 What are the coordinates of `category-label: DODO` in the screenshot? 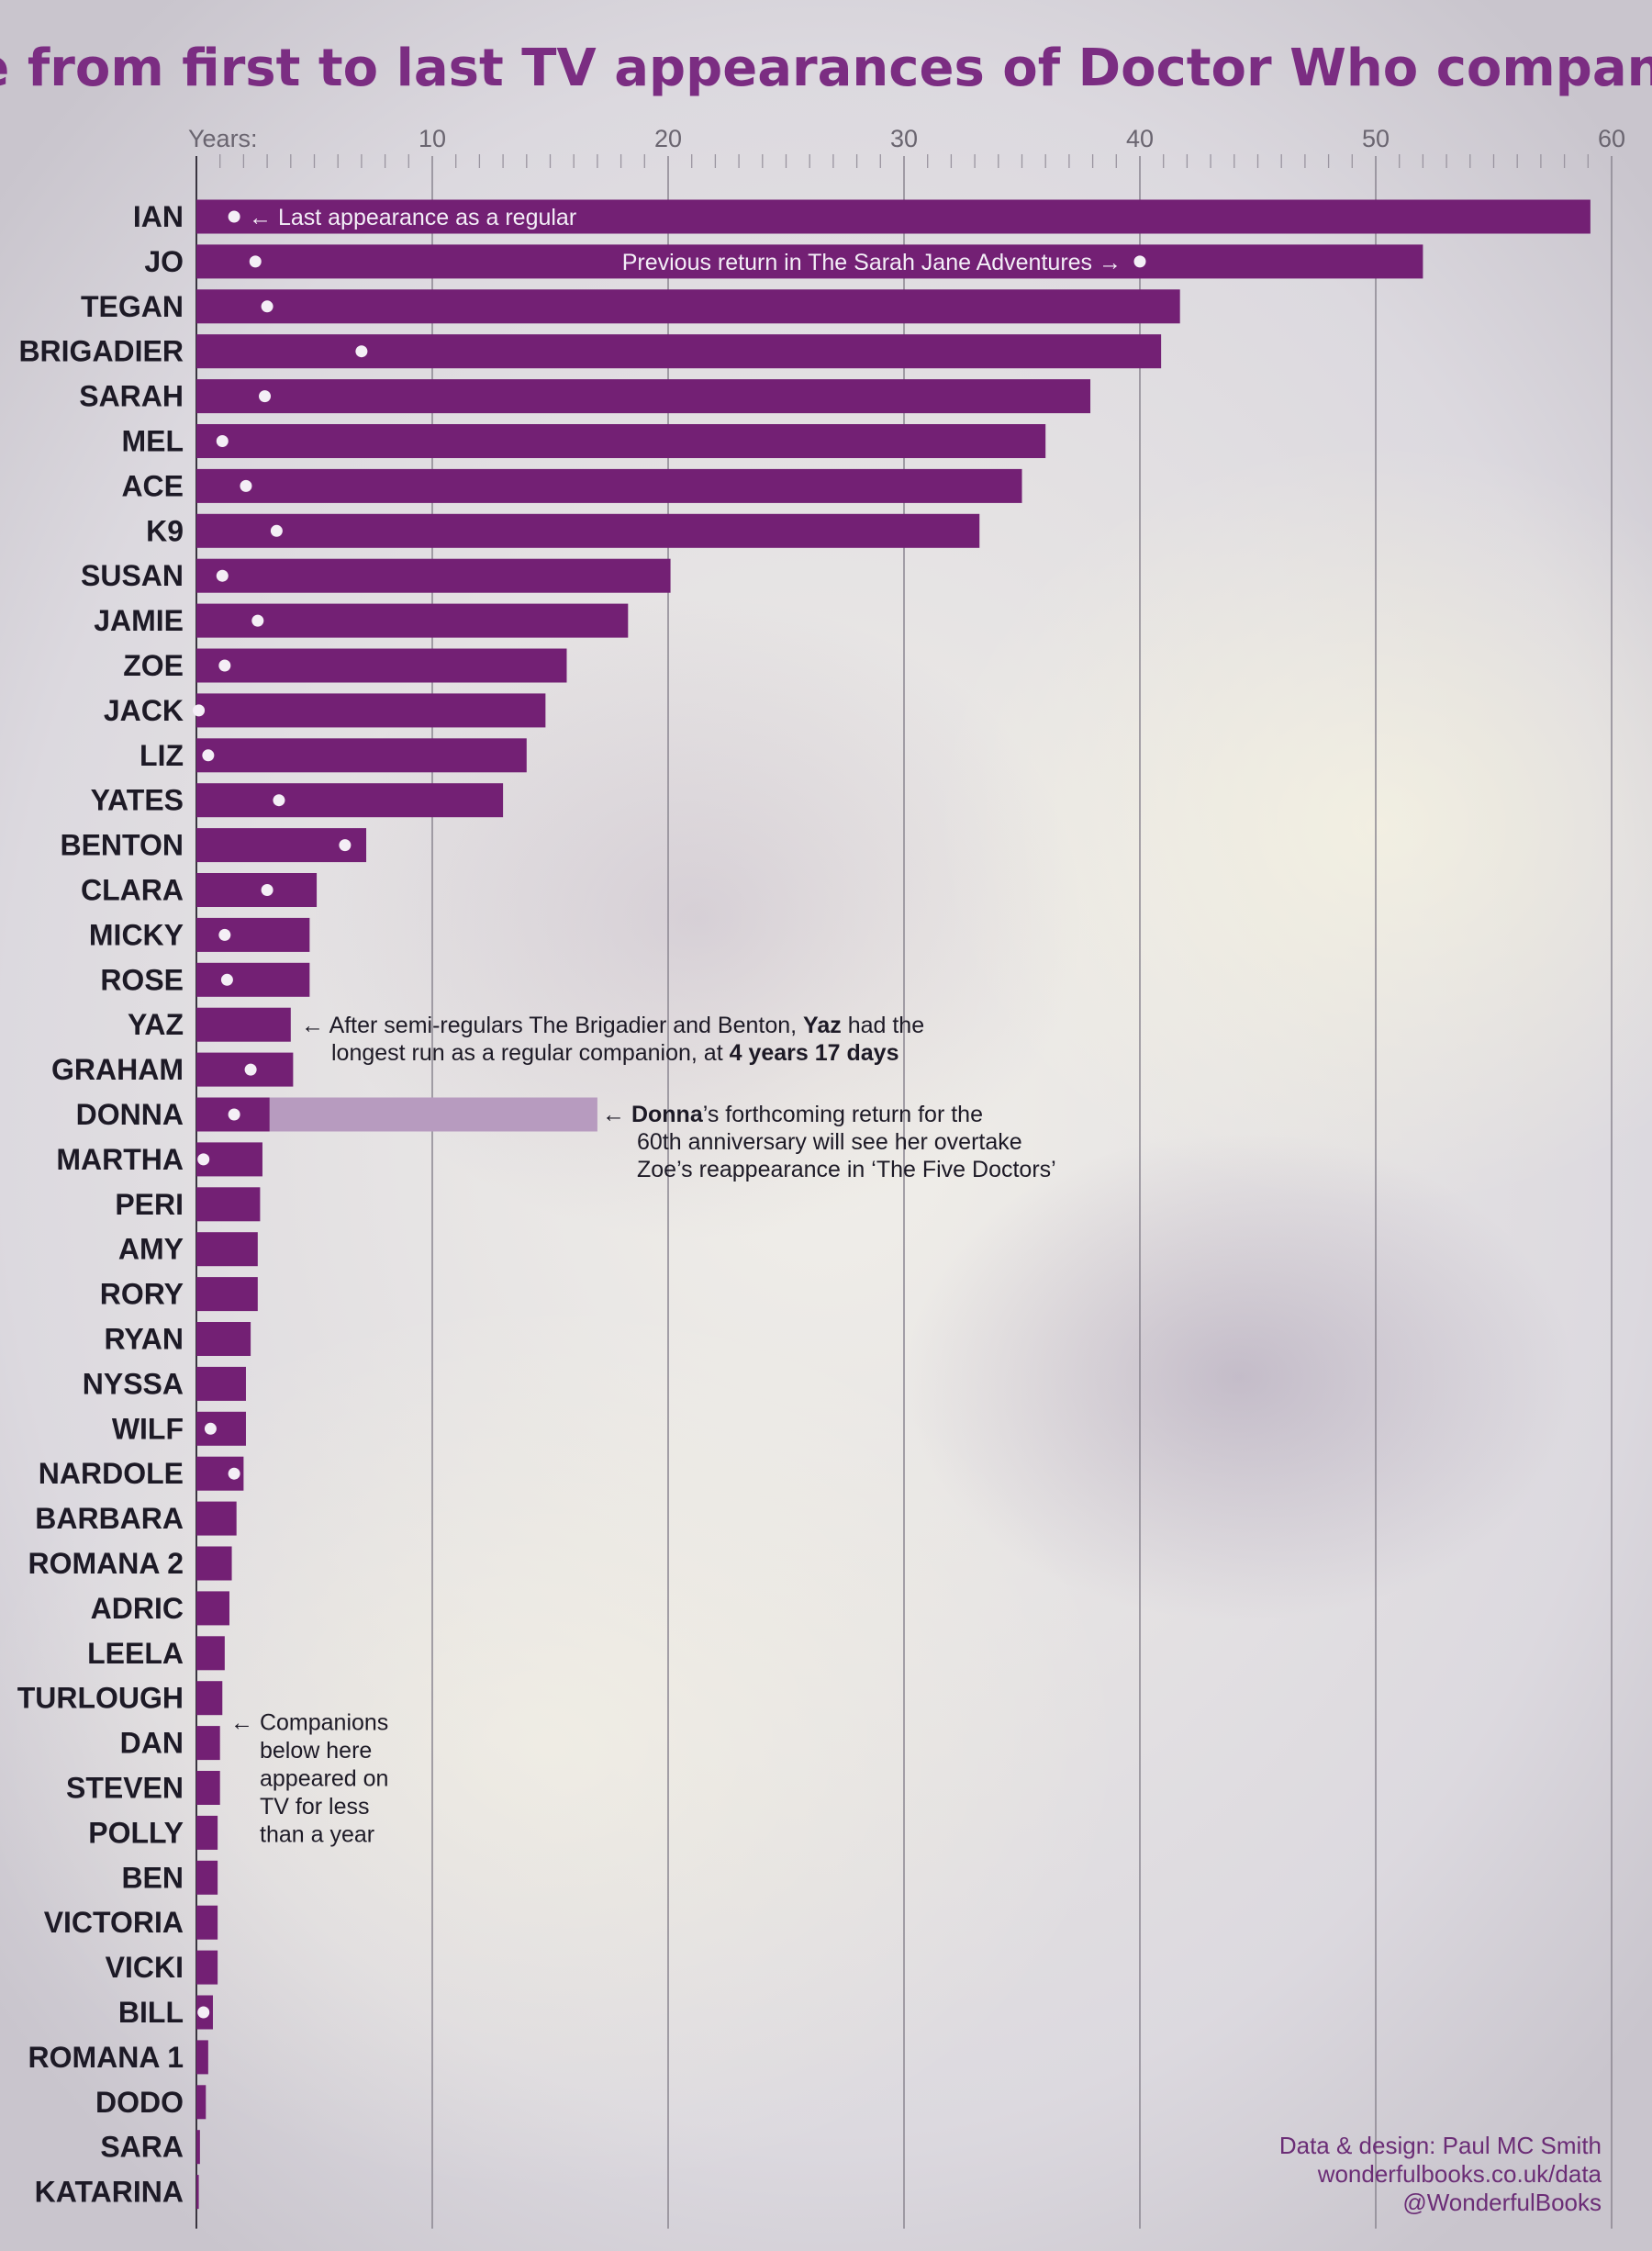 It's located at (140, 2102).